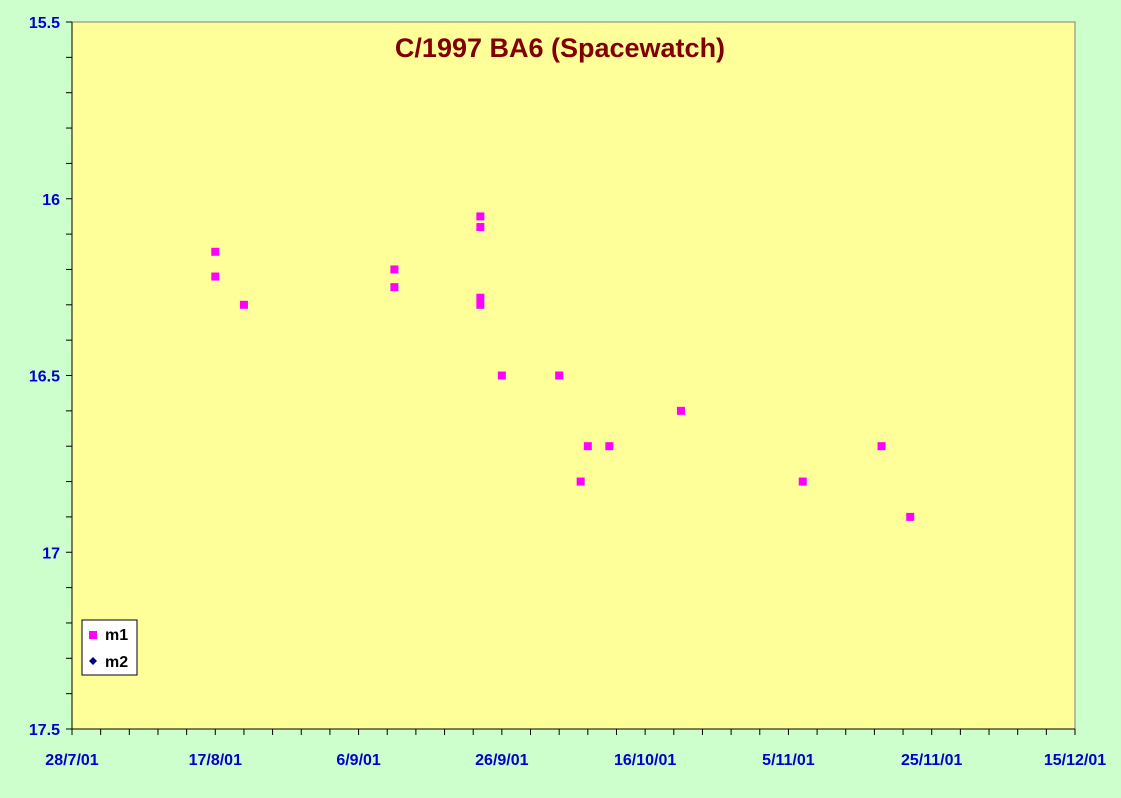  Describe the element at coordinates (51, 553) in the screenshot. I see `y-tick-label: 17` at that location.